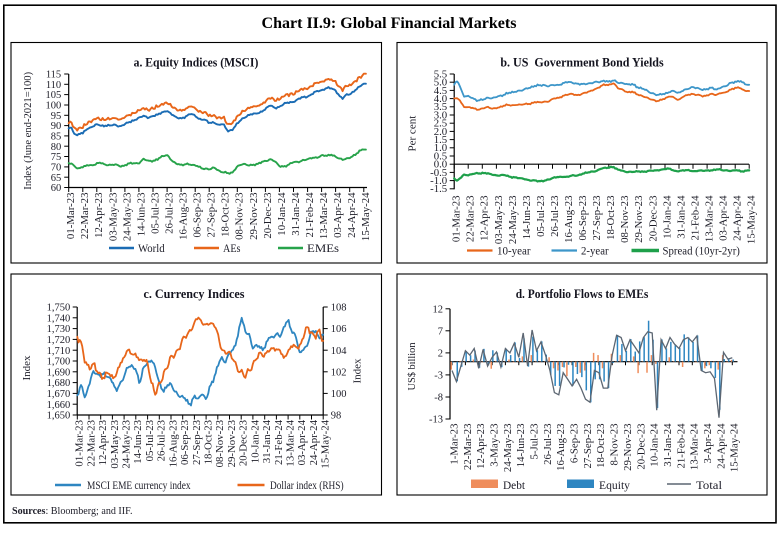 The height and width of the screenshot is (533, 783). Describe the element at coordinates (548, 444) in the screenshot. I see `svg-text: 26-Jul-23` at that location.